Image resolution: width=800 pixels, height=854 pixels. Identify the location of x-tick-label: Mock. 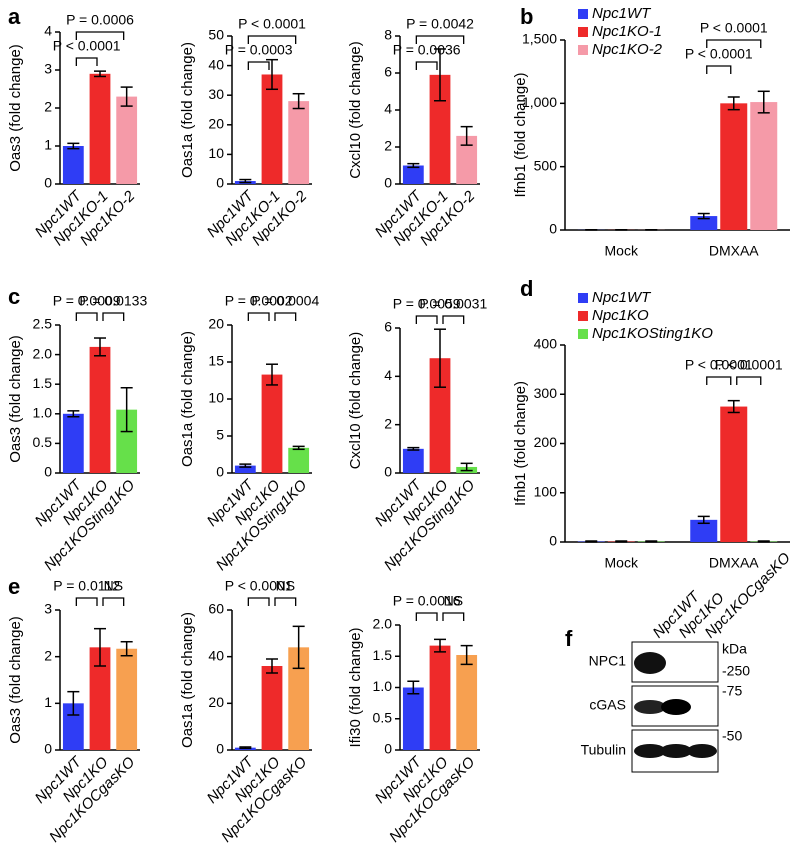
(622, 563).